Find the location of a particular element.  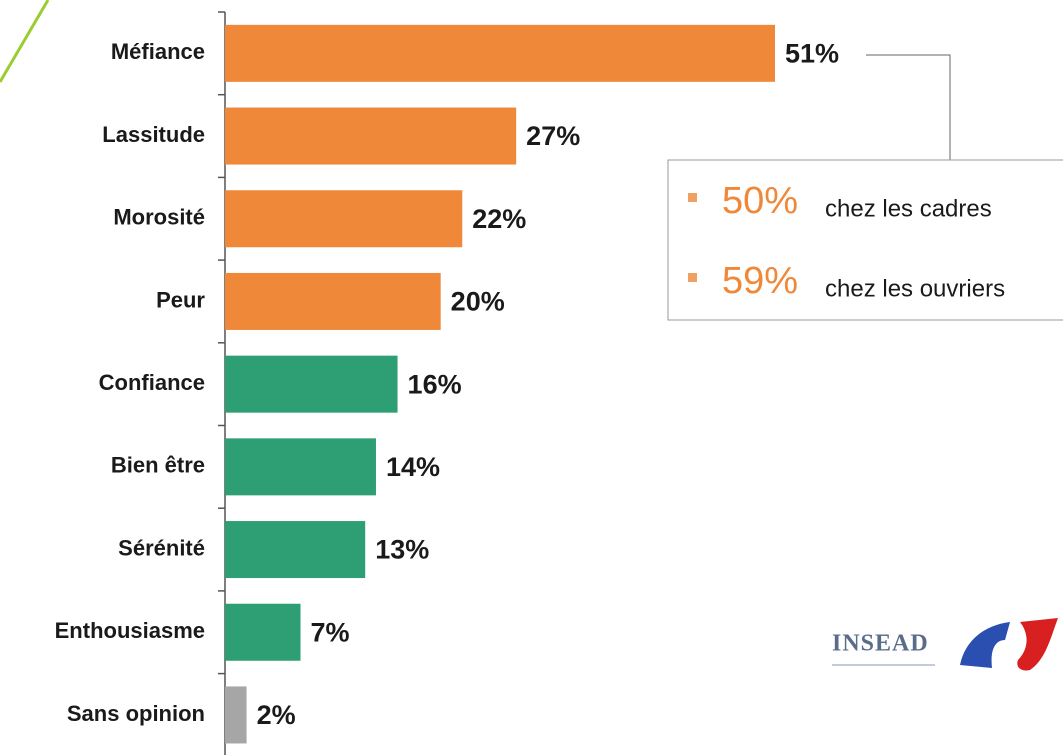

category-label: Peur is located at coordinates (180, 299).